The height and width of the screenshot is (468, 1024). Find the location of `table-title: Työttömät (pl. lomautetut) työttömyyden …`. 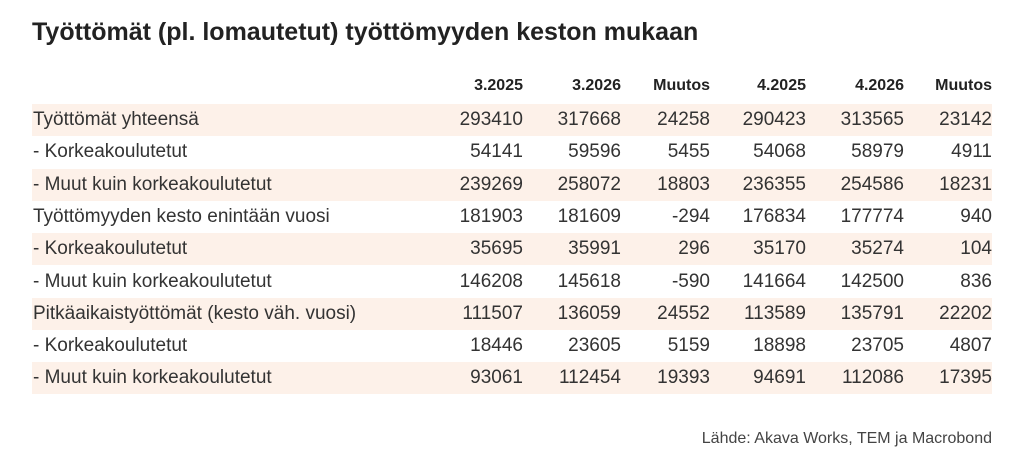

table-title: Työttömät (pl. lomautetut) työttömyyden … is located at coordinates (365, 32).